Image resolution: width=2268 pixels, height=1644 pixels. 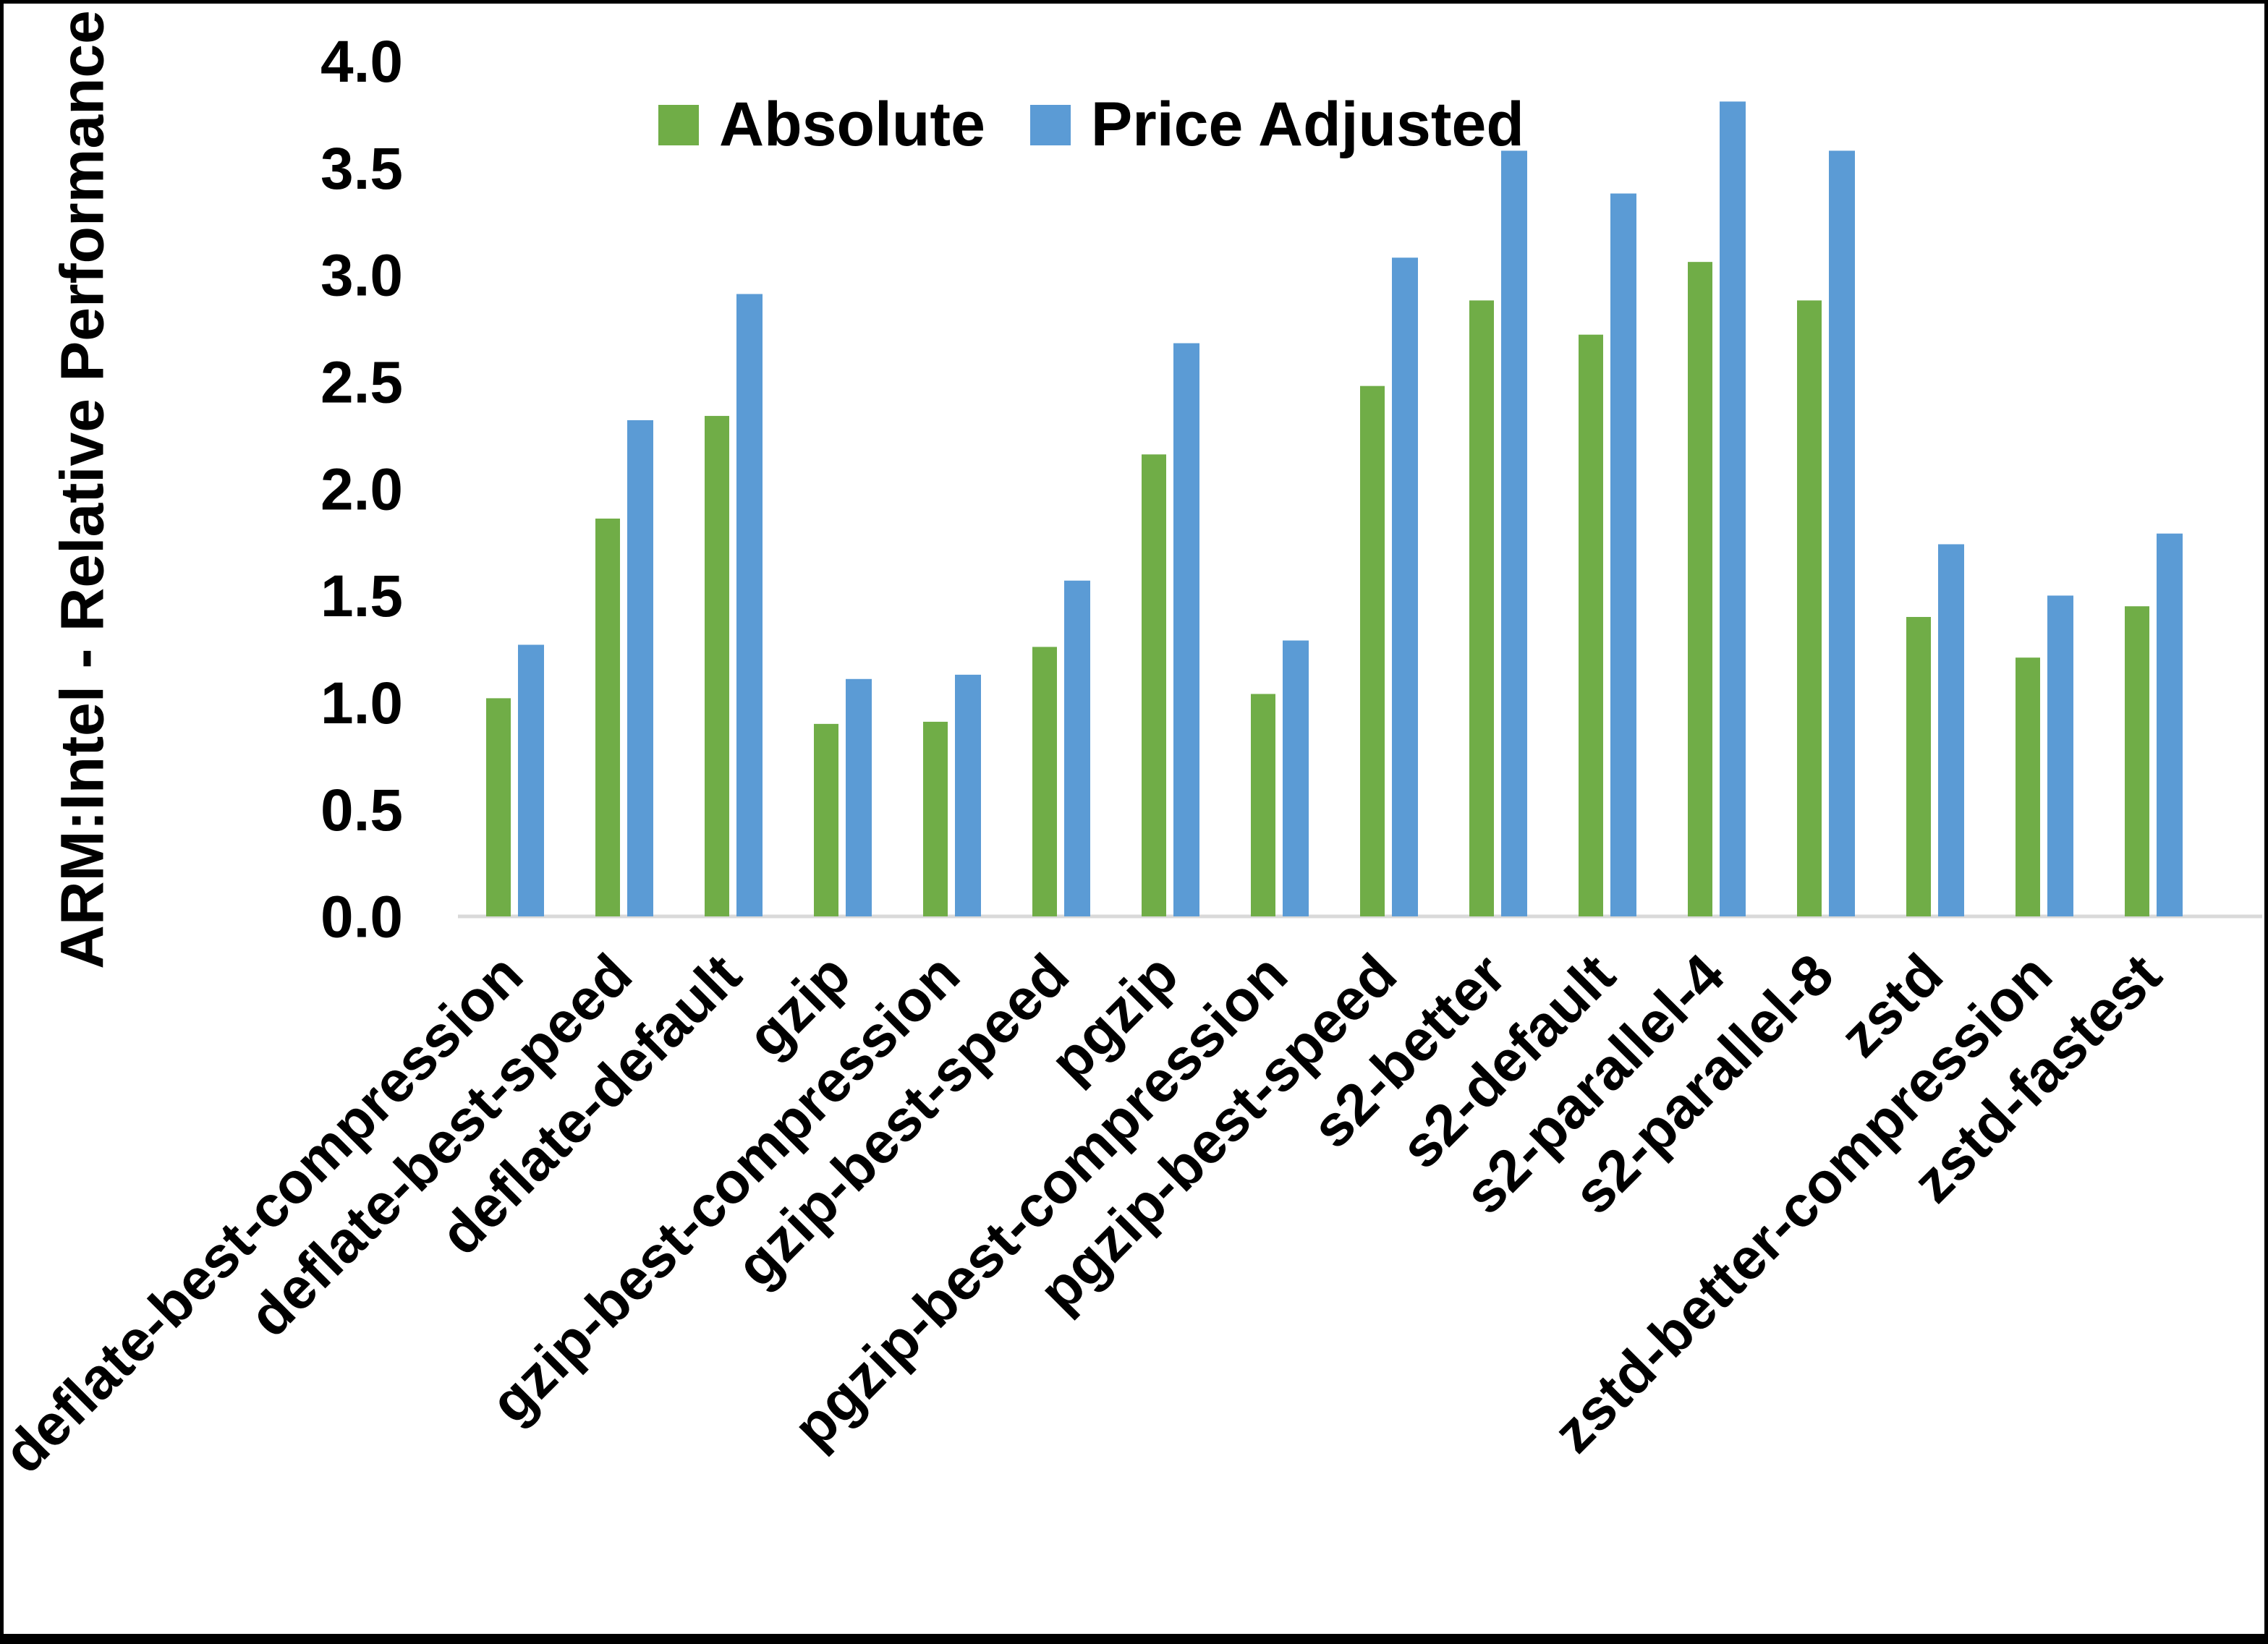 What do you see at coordinates (1044, 781) in the screenshot?
I see `bar-absolute-gzip-best-speed` at bounding box center [1044, 781].